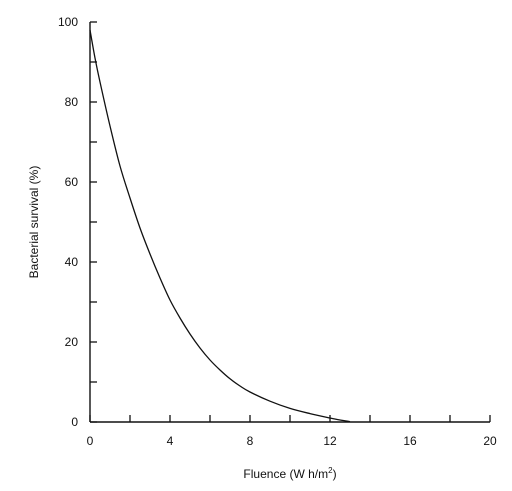  I want to click on y-tick-label: 0, so click(74, 422).